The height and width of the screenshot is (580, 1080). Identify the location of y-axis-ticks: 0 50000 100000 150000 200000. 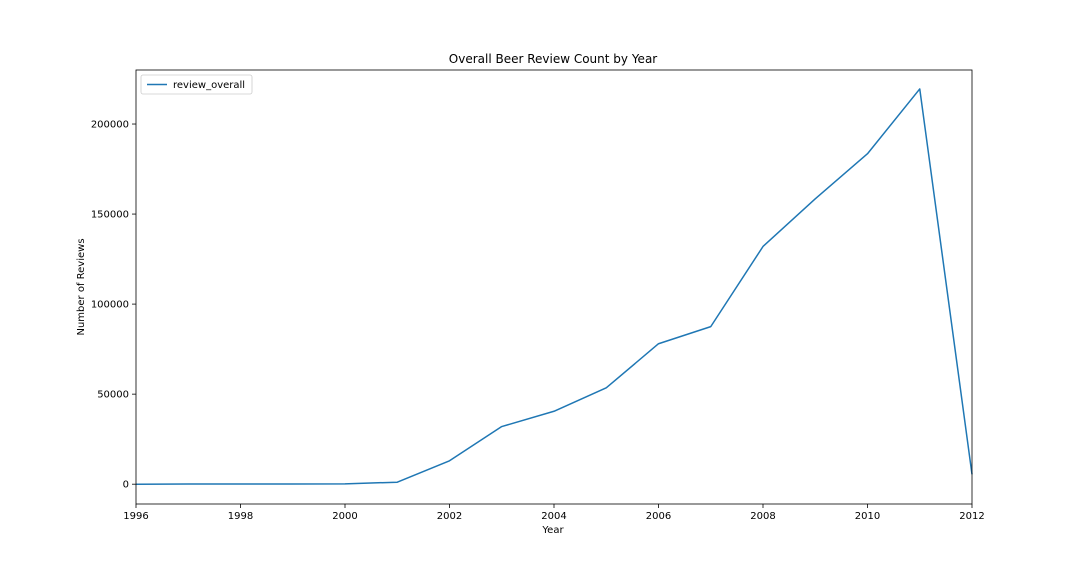
(113, 305).